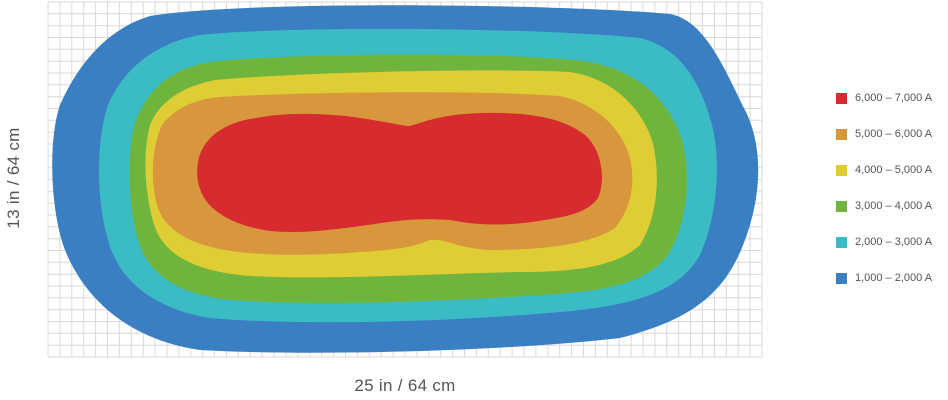  What do you see at coordinates (13, 178) in the screenshot?
I see `y-axis-label: 13 in / 64 cm` at bounding box center [13, 178].